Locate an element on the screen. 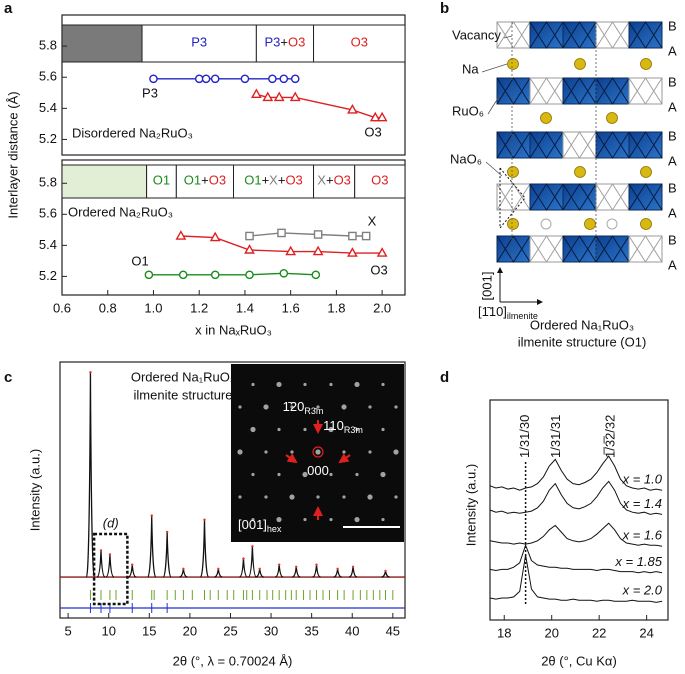  vacancy-cell is located at coordinates (546, 91).